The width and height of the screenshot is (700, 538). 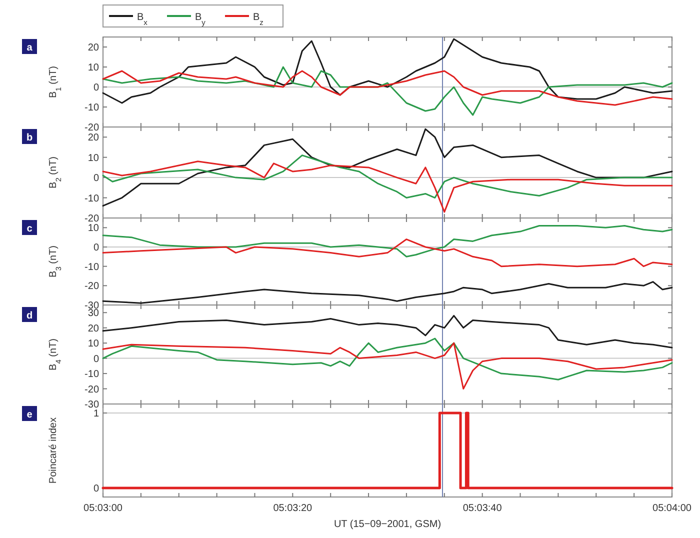 What do you see at coordinates (29, 415) in the screenshot?
I see `text: e` at bounding box center [29, 415].